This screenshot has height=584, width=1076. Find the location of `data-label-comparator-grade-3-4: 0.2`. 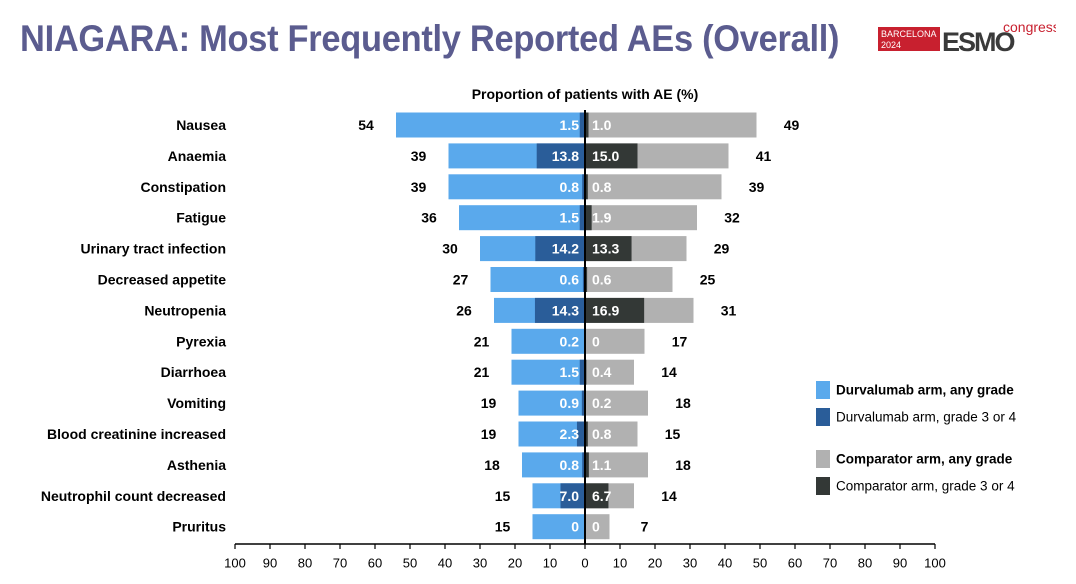

data-label-comparator-grade-3-4: 0.2 is located at coordinates (602, 403).